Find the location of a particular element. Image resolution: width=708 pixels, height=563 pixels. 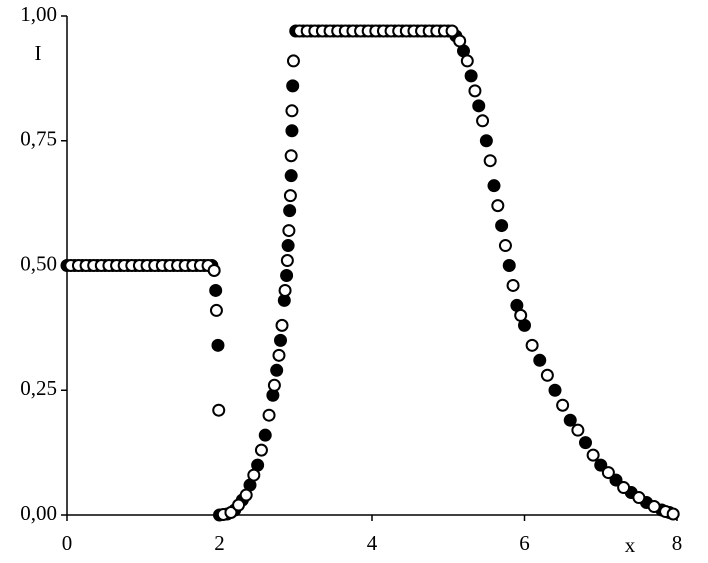

y-tick-label: 0,75 is located at coordinates (38, 139).